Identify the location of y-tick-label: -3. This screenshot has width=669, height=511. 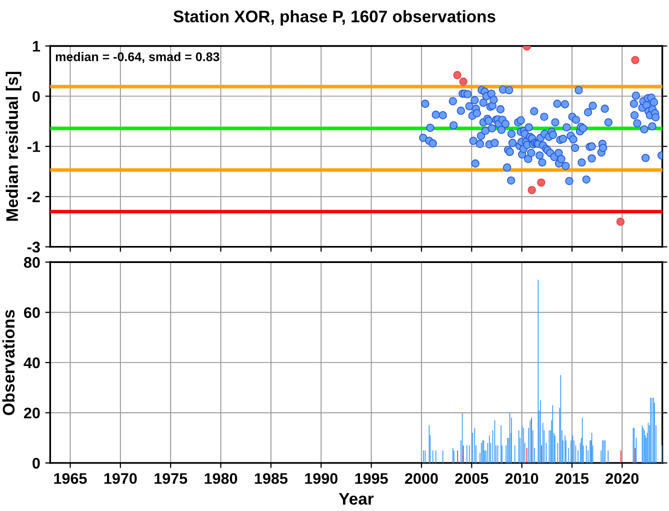
(33, 247).